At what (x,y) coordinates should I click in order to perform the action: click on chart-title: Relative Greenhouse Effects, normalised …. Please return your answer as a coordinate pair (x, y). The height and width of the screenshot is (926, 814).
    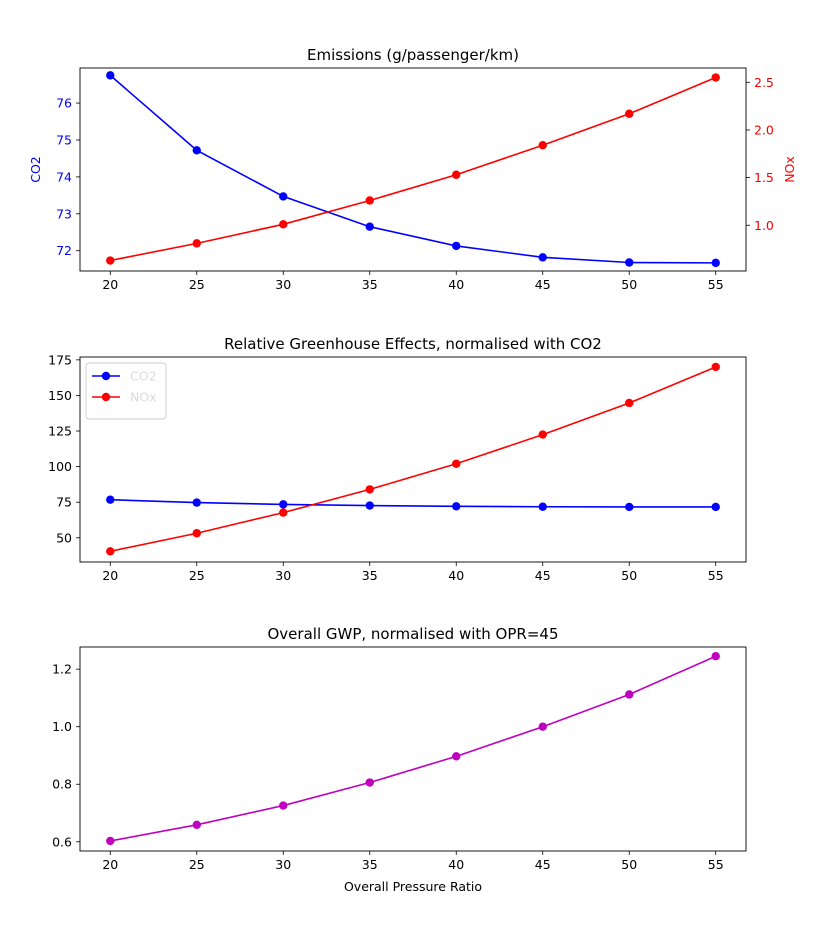
    Looking at the image, I should click on (413, 344).